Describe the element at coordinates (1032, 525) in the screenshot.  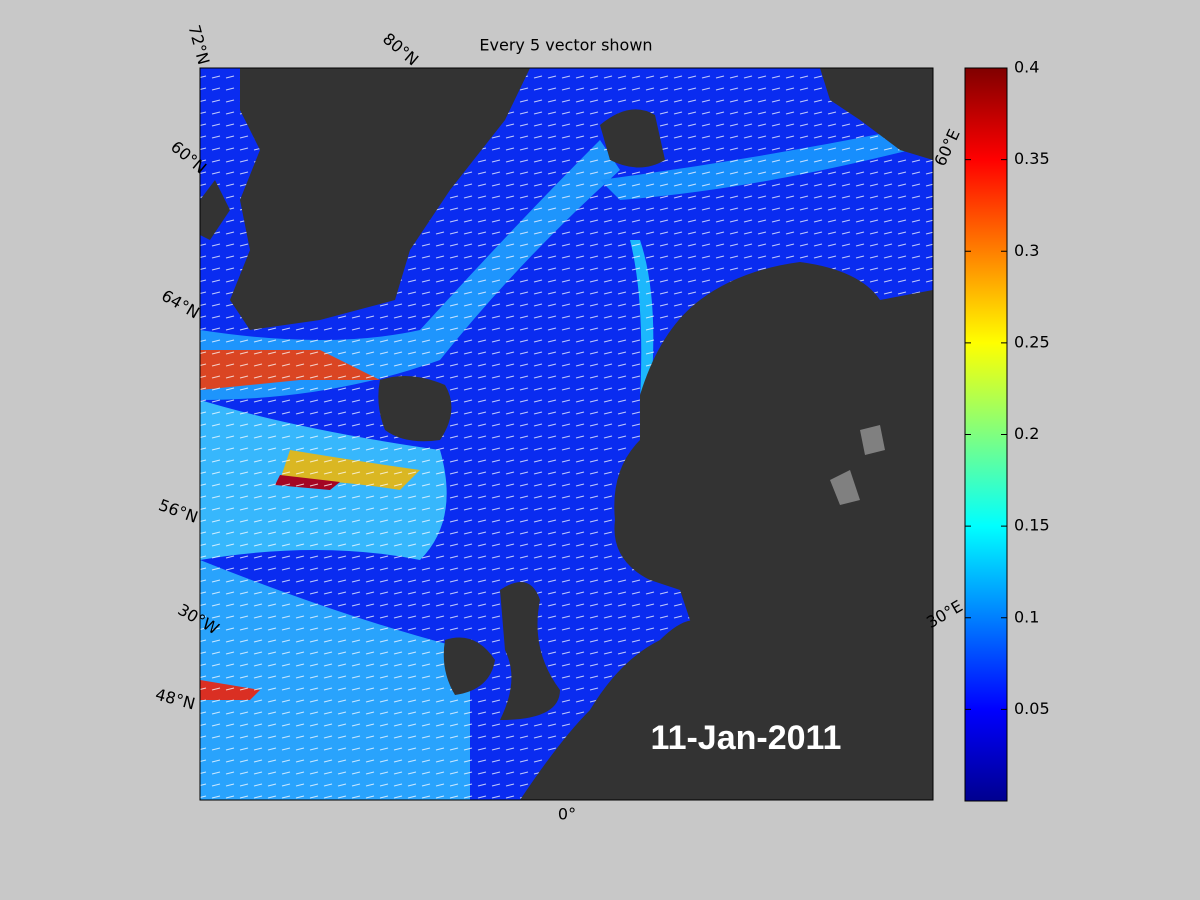
I see `colorbar-tick-label: 0.15` at that location.